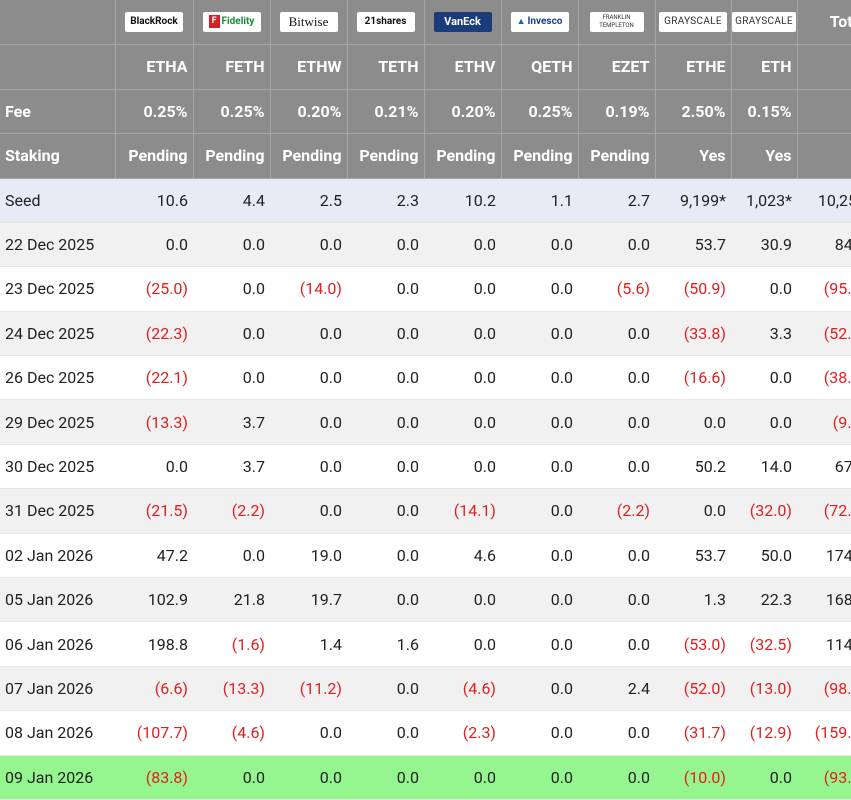 The image size is (851, 800). What do you see at coordinates (616, 511) in the screenshot?
I see `flow-value-cell: (2.2)` at bounding box center [616, 511].